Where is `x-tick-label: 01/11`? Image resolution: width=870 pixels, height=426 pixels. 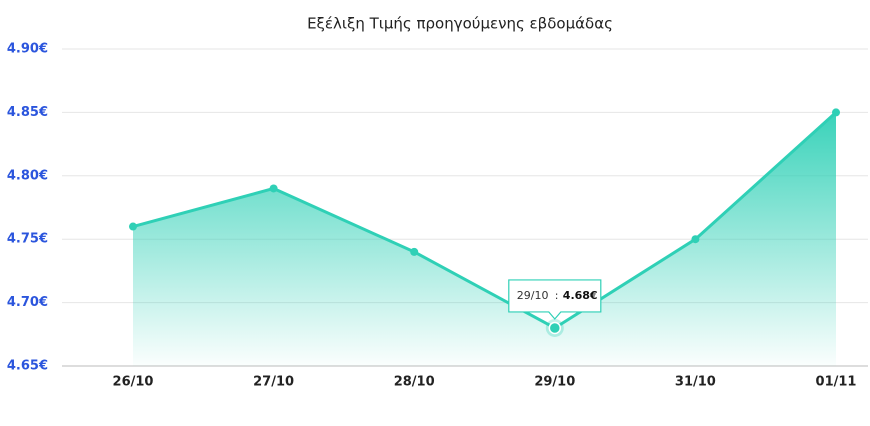
x-tick-label: 01/11 is located at coordinates (836, 382).